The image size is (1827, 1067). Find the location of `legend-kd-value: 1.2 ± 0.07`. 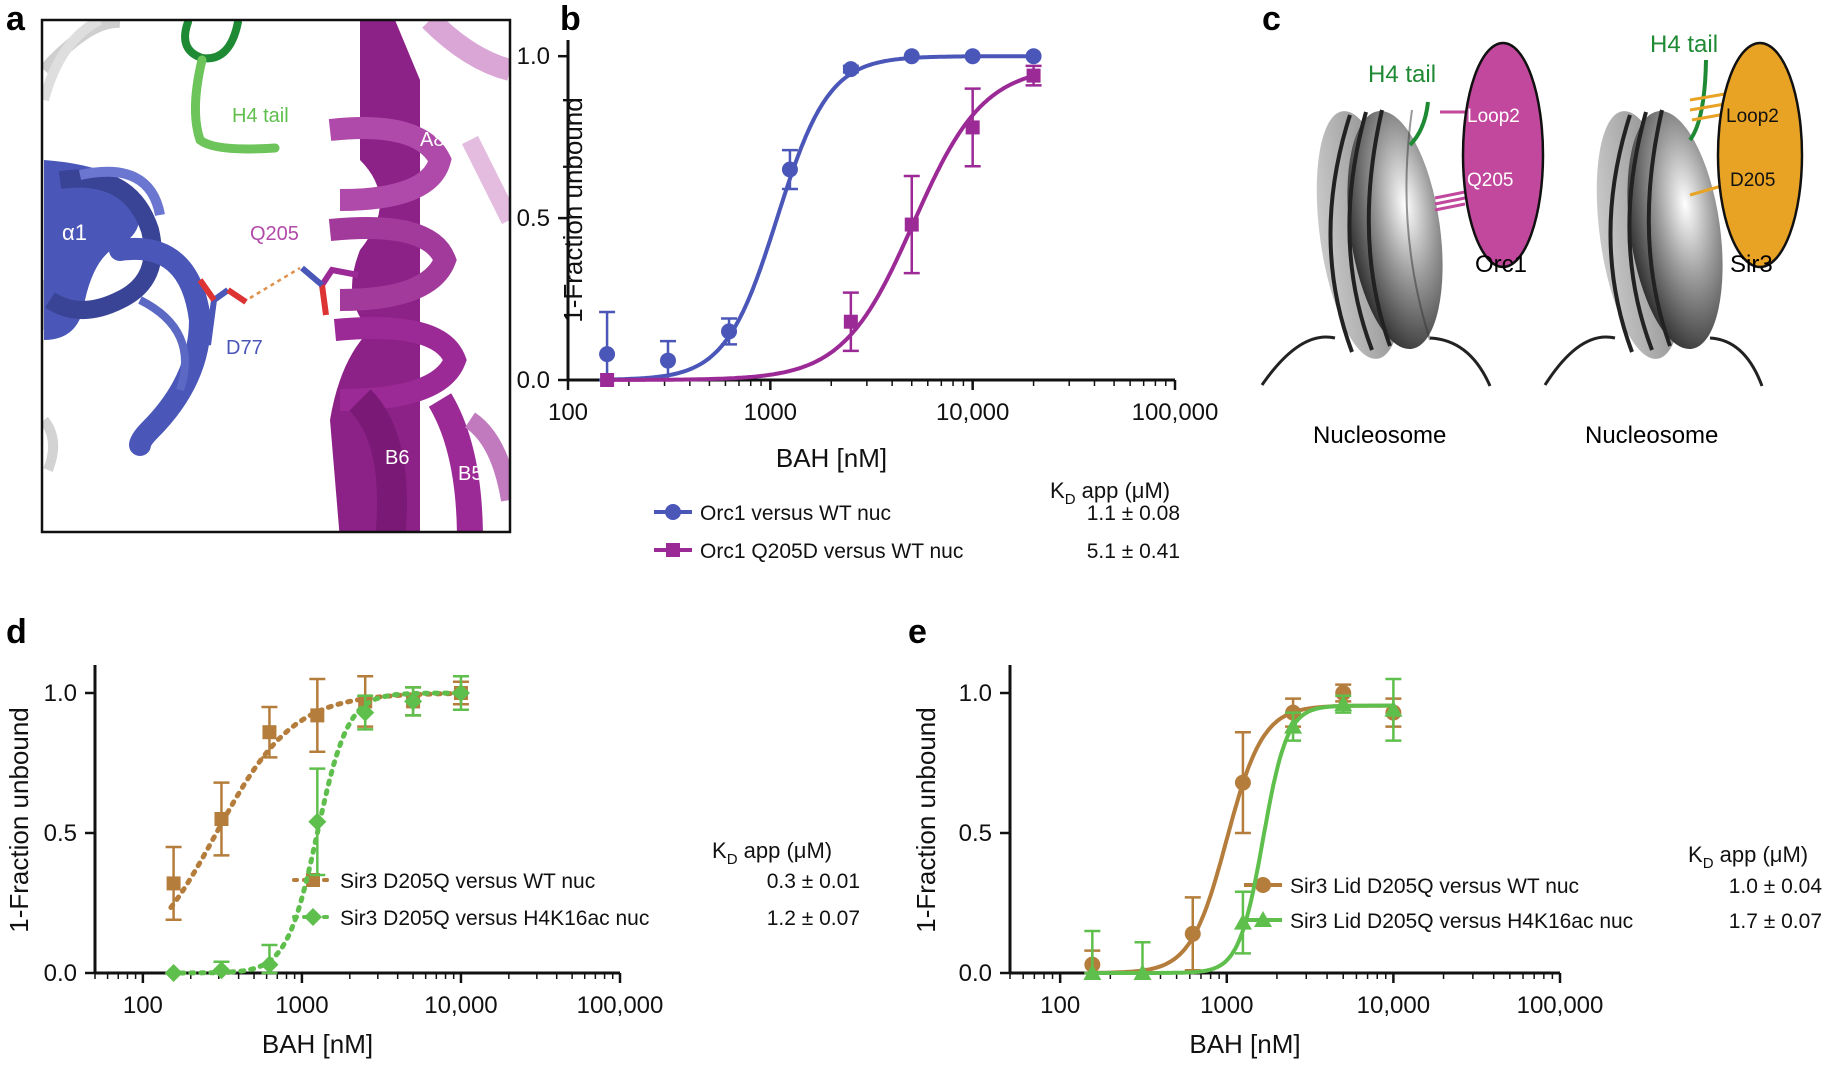

legend-kd-value: 1.2 ± 0.07 is located at coordinates (813, 918).